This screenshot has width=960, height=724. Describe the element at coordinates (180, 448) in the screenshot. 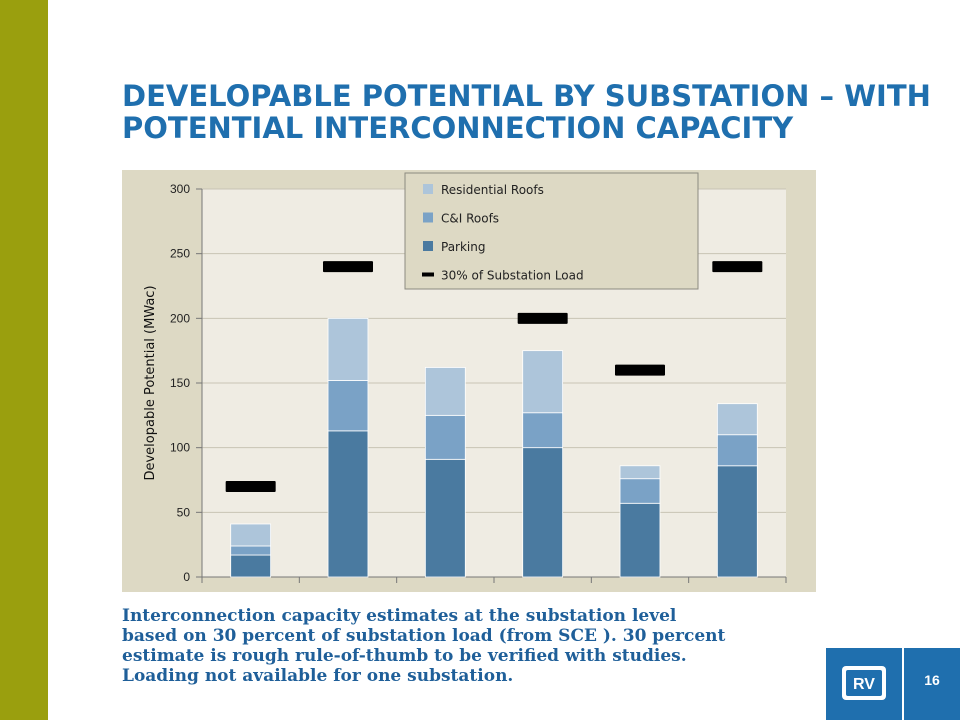

I see `y-tick-label: 100` at that location.